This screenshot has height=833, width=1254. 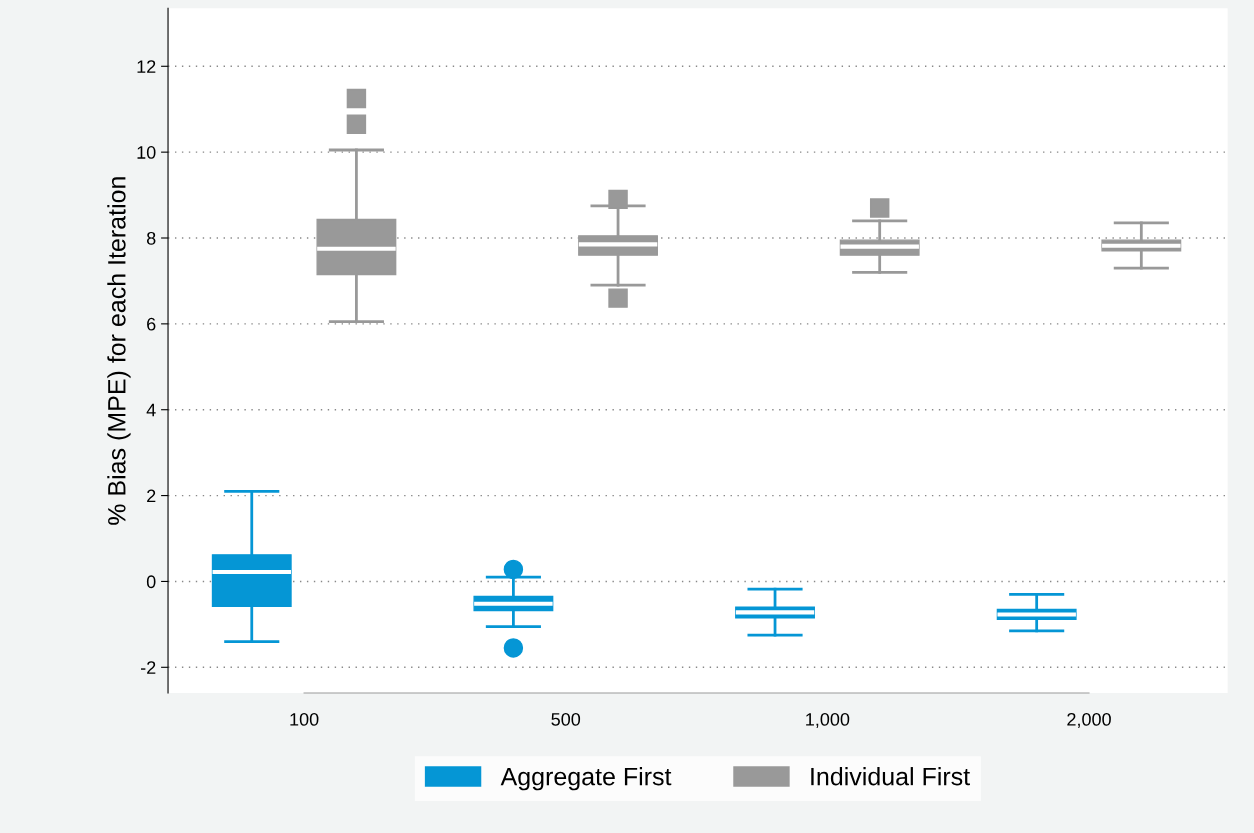 What do you see at coordinates (586, 779) in the screenshot?
I see `legend-label: Aggregate First` at bounding box center [586, 779].